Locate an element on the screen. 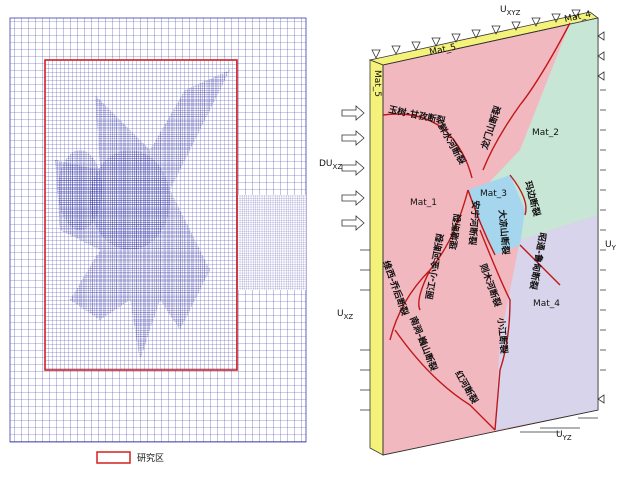 This screenshot has width=617, height=478. boundary-subscript: YZ is located at coordinates (567, 438).